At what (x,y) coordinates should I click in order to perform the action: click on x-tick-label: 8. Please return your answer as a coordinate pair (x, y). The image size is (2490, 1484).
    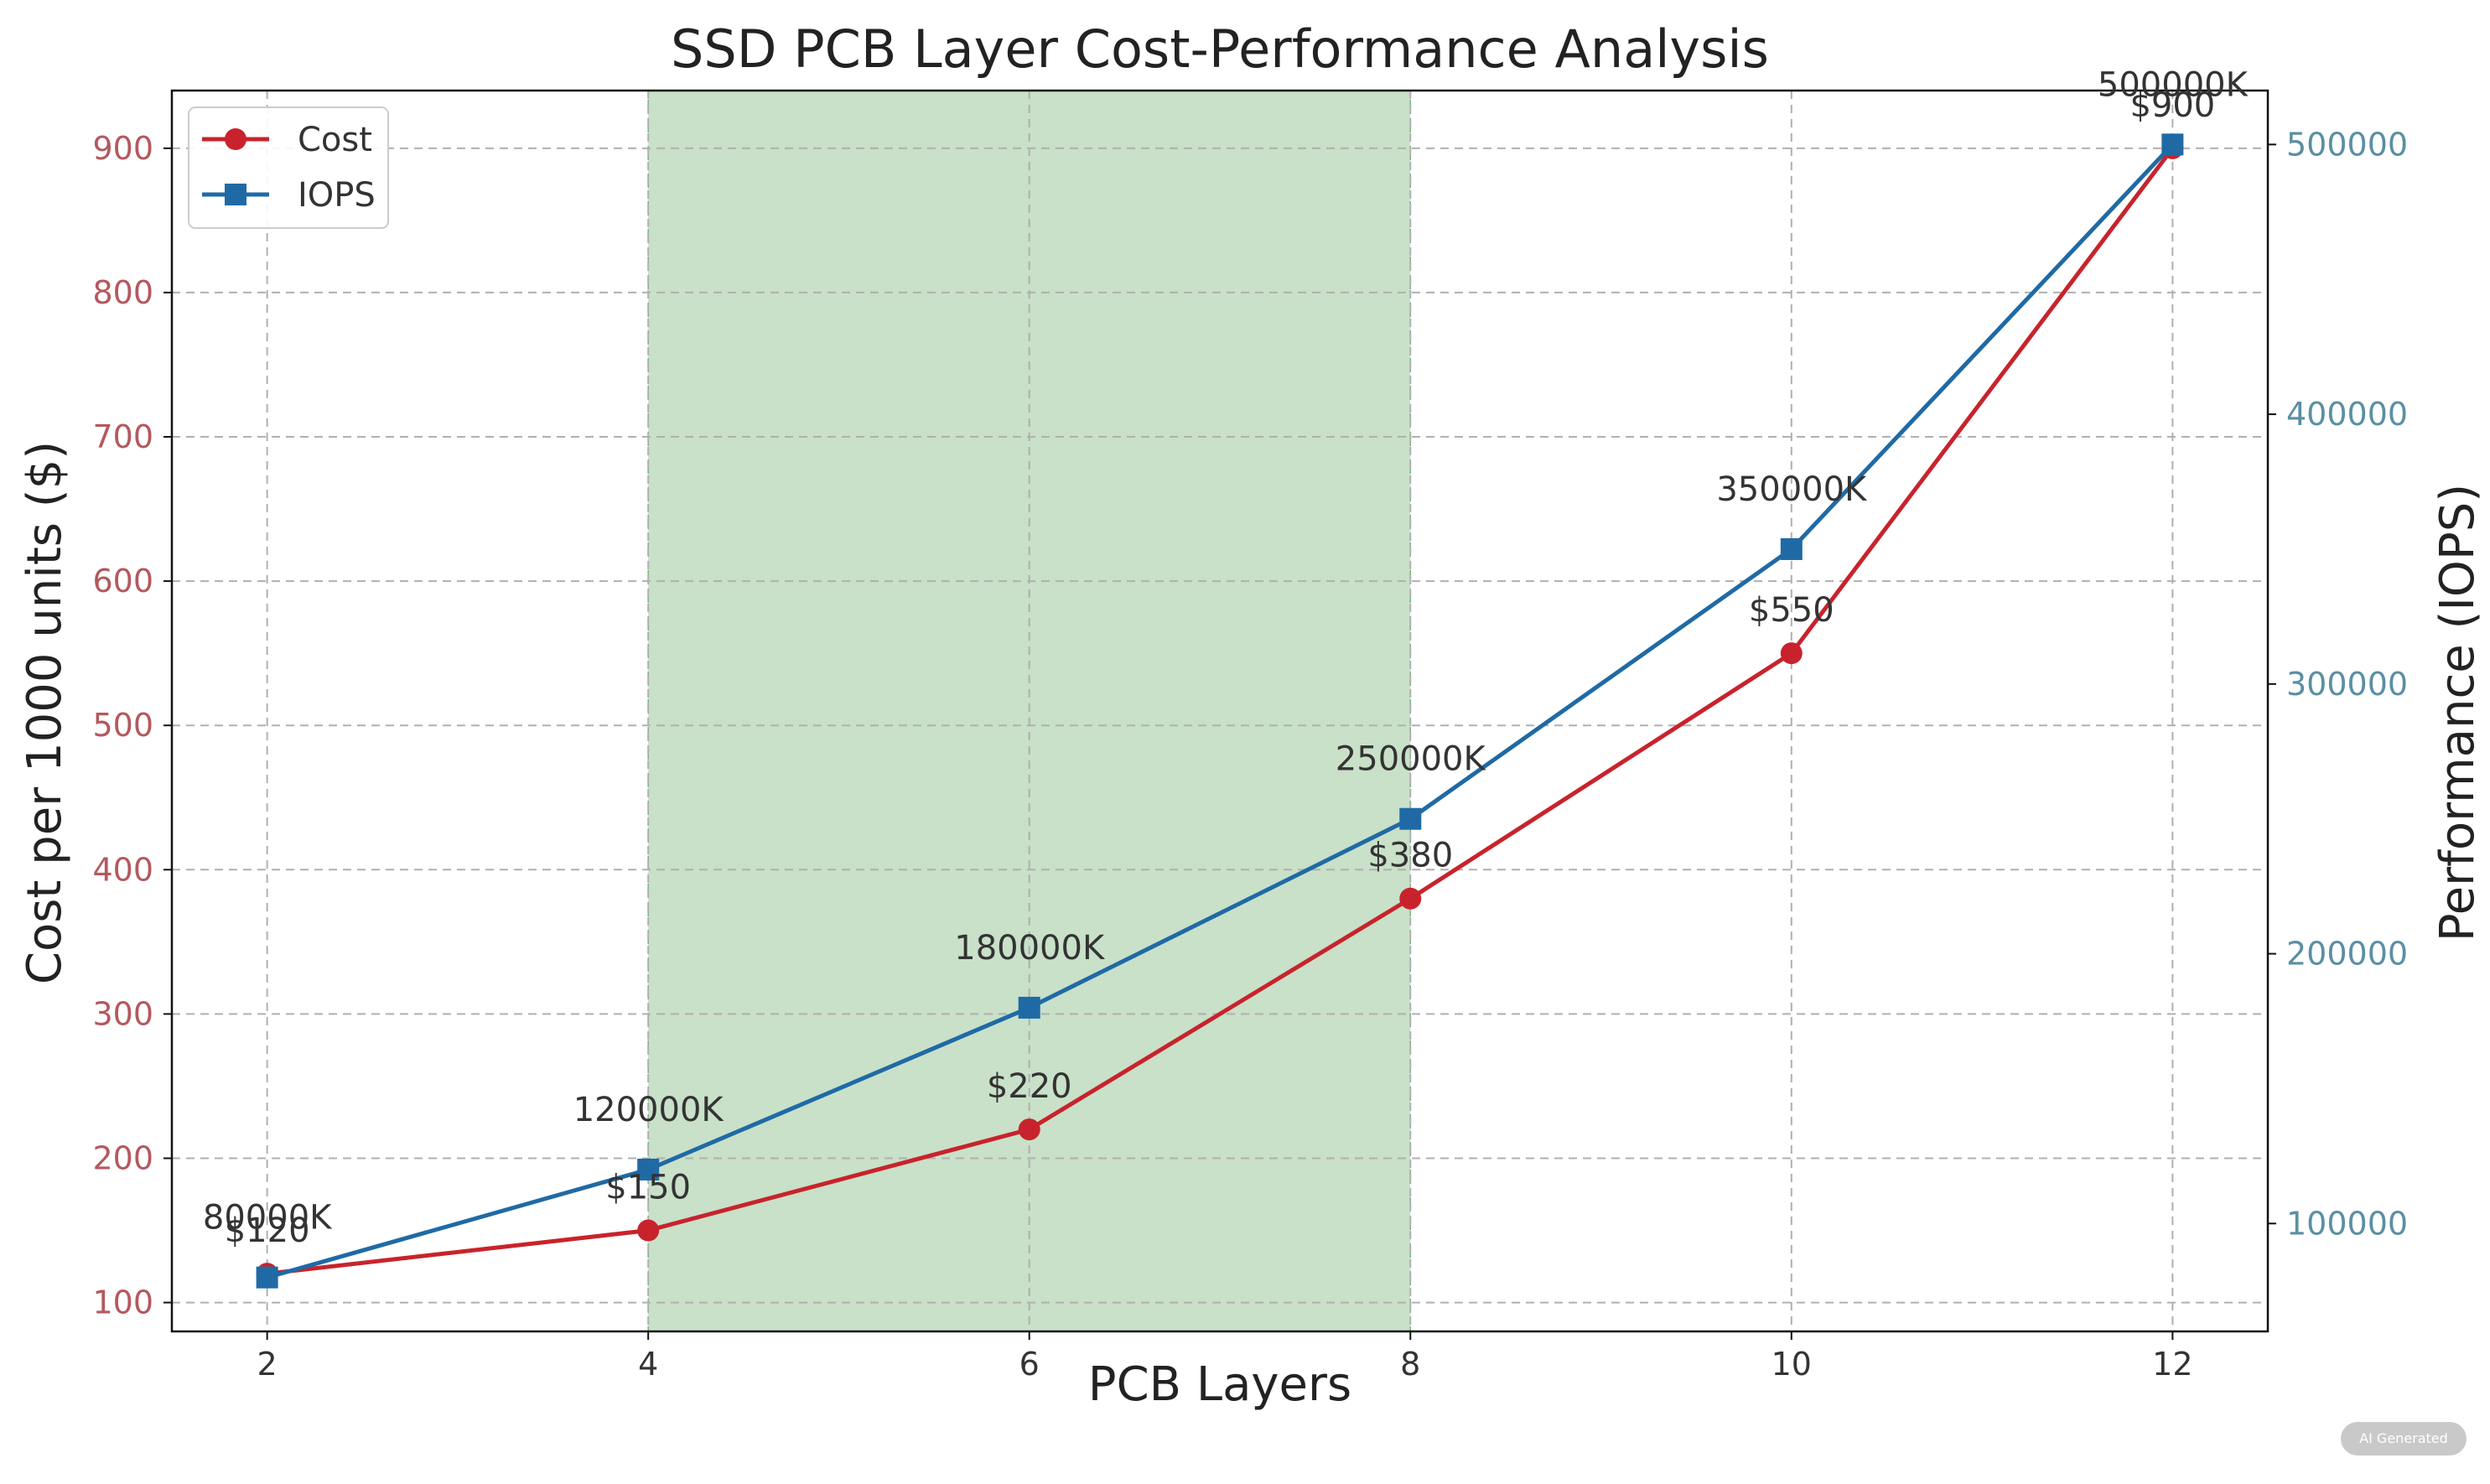
    Looking at the image, I should click on (1410, 1364).